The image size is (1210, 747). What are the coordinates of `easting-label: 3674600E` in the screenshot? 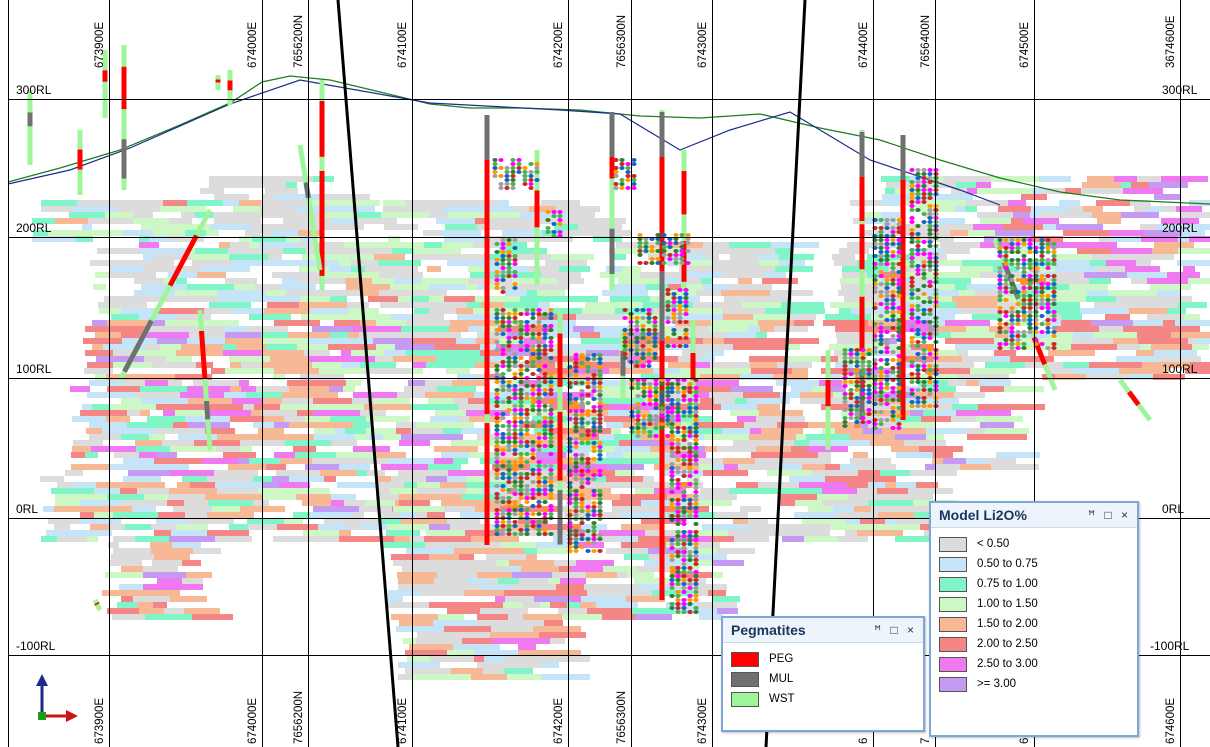 It's located at (1171, 41).